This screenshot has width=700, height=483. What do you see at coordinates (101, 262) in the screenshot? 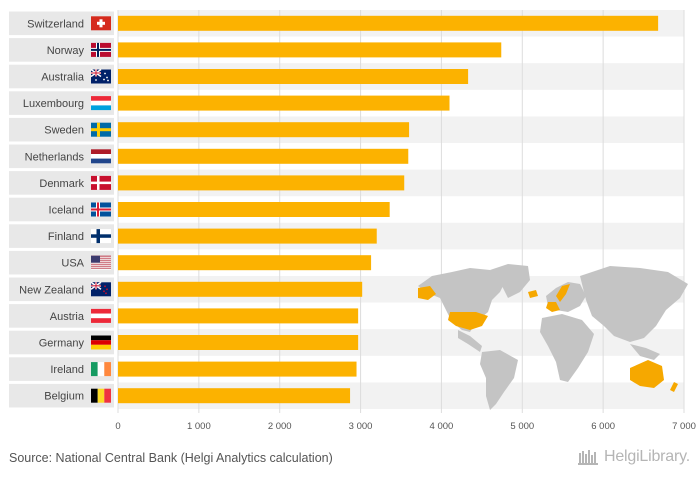
I see `usa-flag-icon` at bounding box center [101, 262].